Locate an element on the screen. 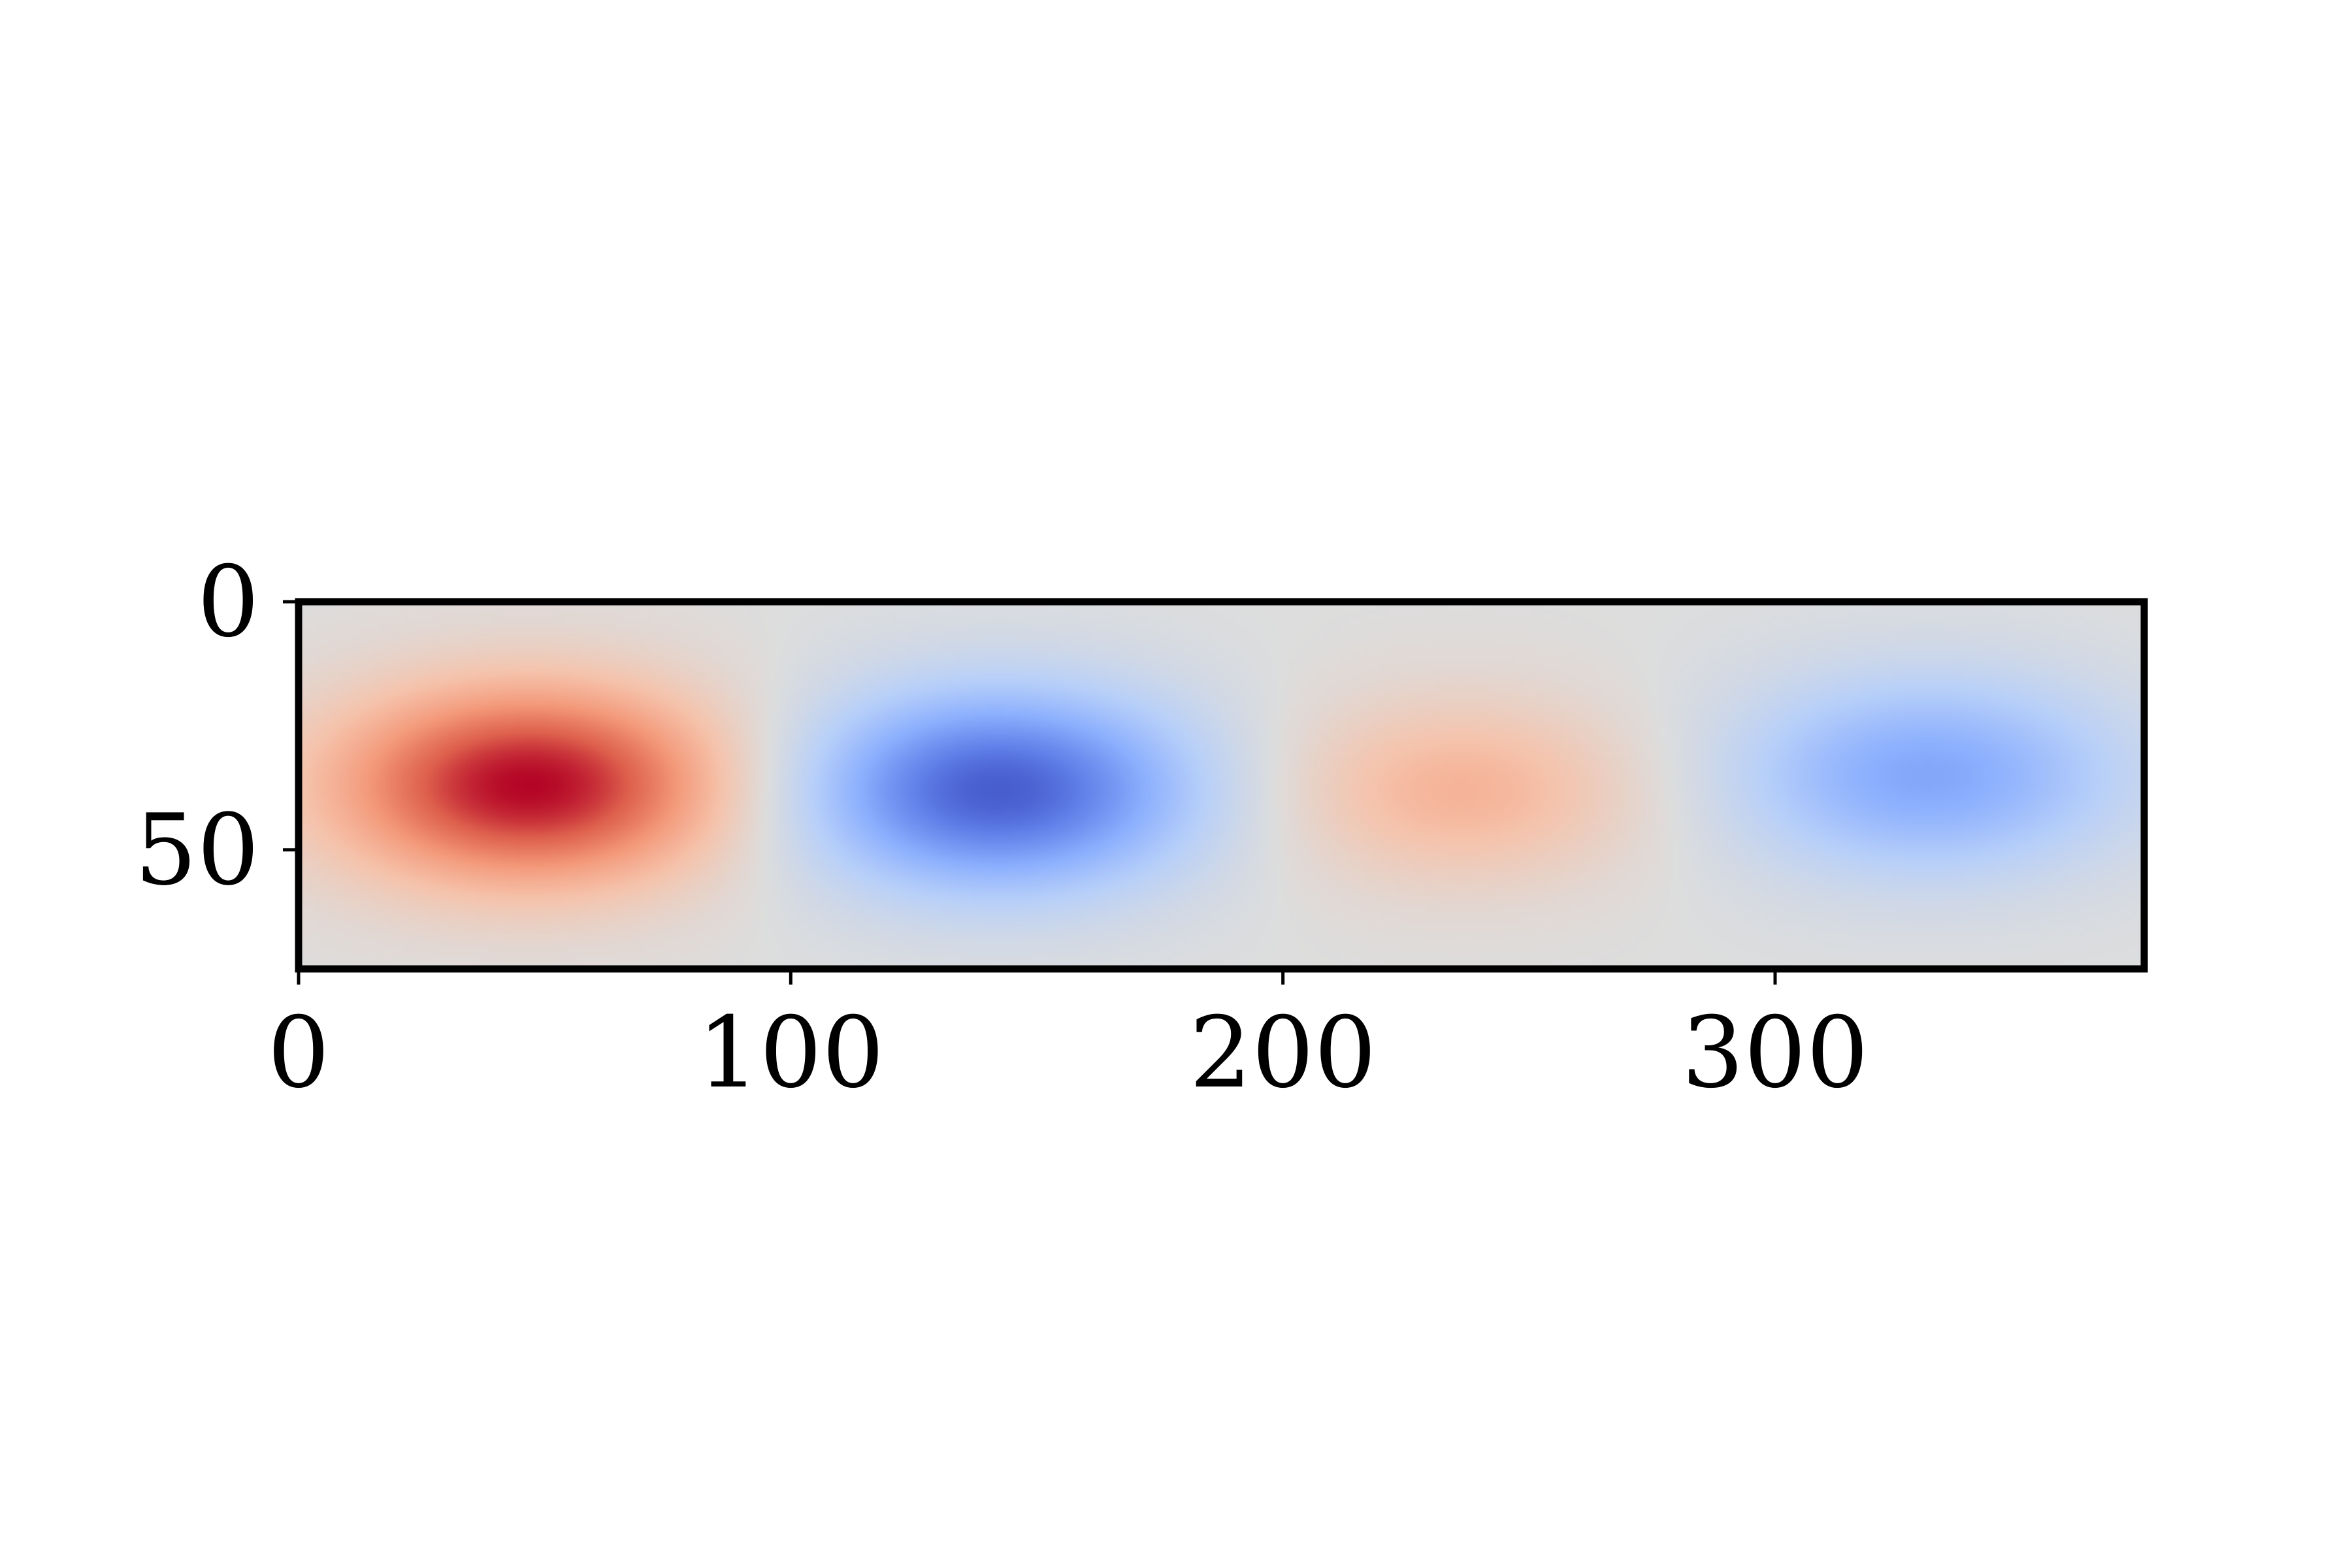 The width and height of the screenshot is (2352, 1568). x-tick-label: 100 is located at coordinates (790, 1053).